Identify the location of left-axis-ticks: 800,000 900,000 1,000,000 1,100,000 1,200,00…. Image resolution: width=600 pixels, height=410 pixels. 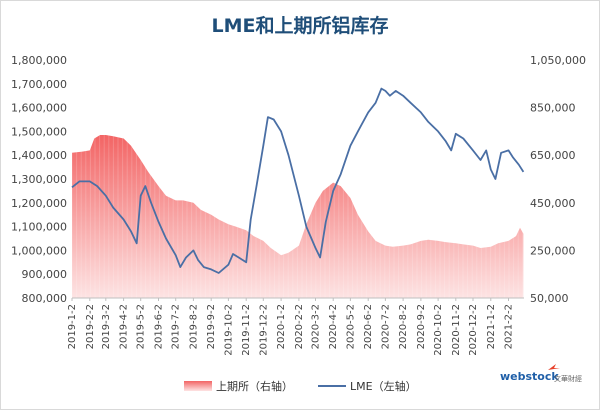
(39, 179).